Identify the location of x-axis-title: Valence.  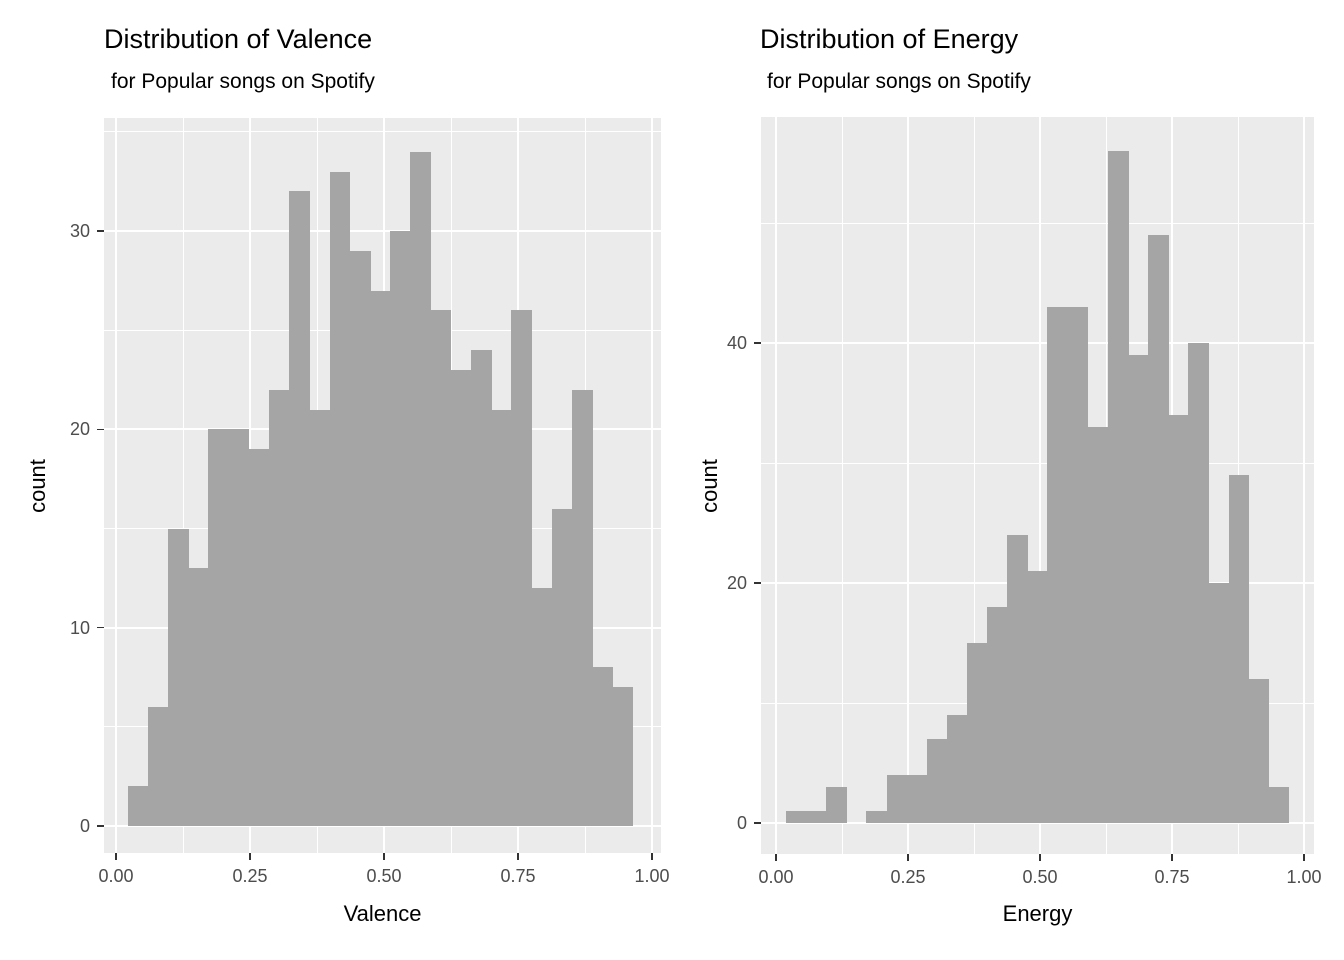
(382, 913).